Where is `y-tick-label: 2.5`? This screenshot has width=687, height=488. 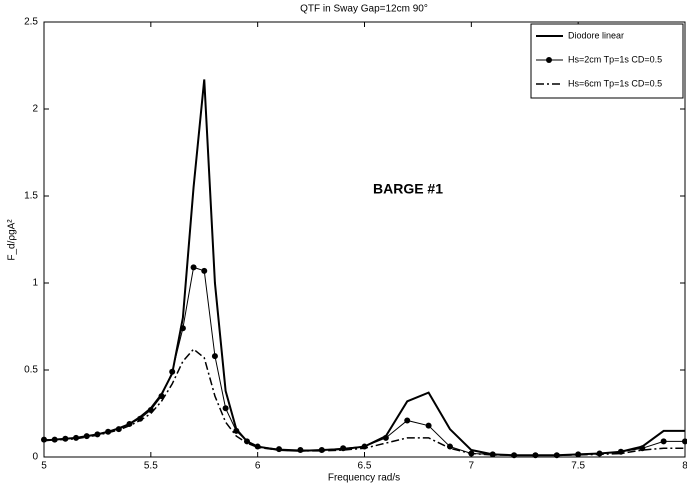 y-tick-label: 2.5 is located at coordinates (31, 22).